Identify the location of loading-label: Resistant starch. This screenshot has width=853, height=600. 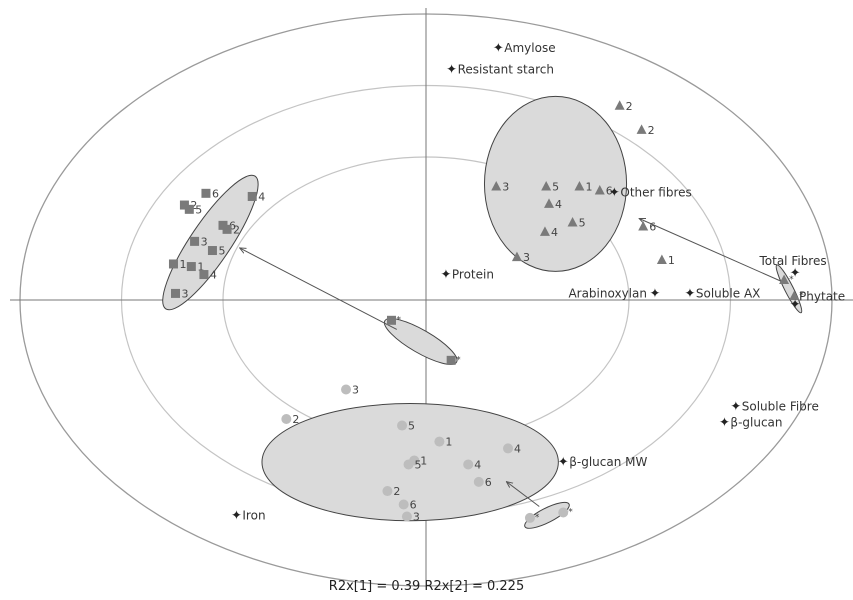
(506, 69).